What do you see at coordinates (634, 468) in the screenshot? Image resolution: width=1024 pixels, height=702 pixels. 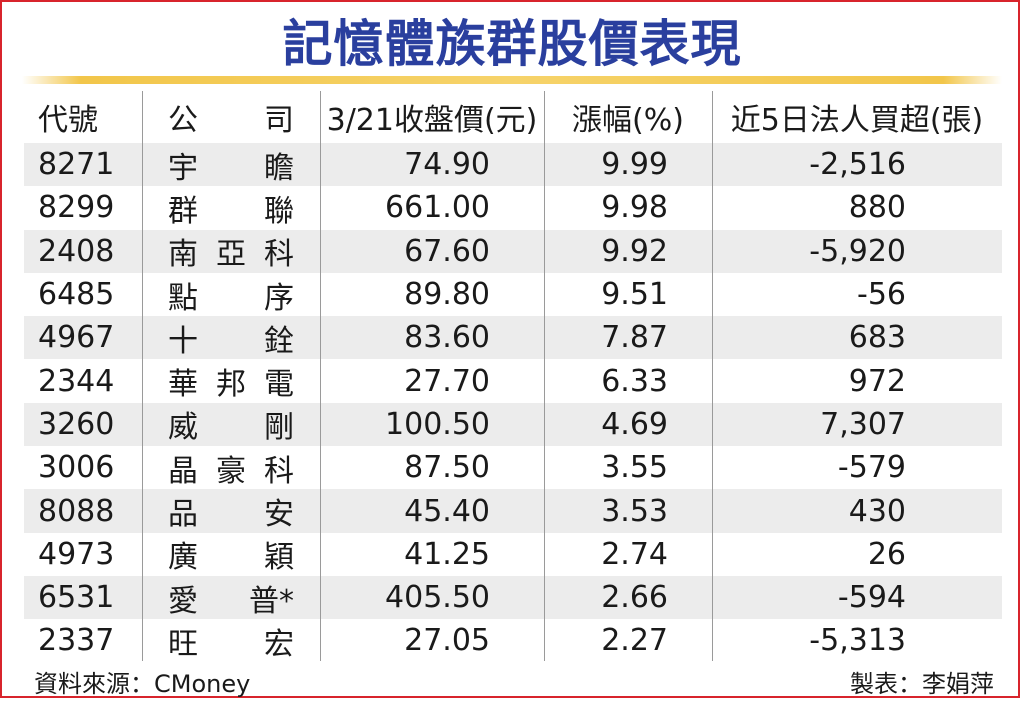 I see `change-percent: 3.55` at bounding box center [634, 468].